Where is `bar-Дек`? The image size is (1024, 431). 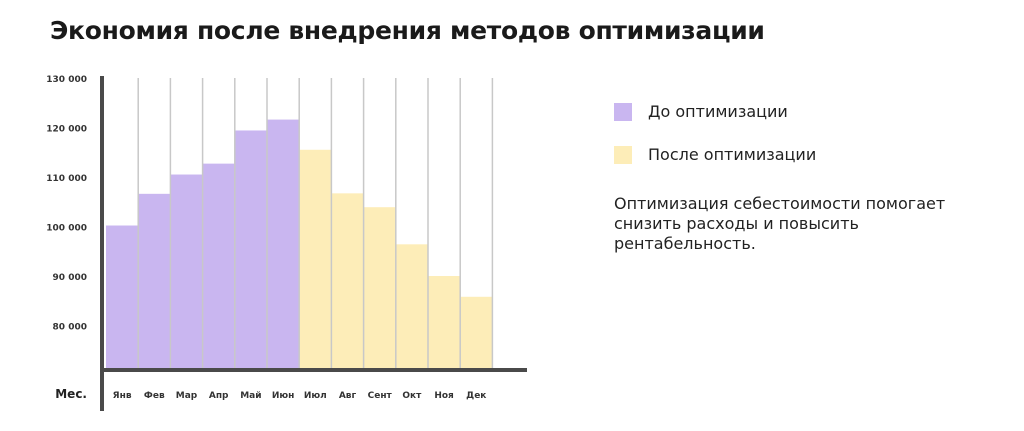 bar-Дек is located at coordinates (476, 333).